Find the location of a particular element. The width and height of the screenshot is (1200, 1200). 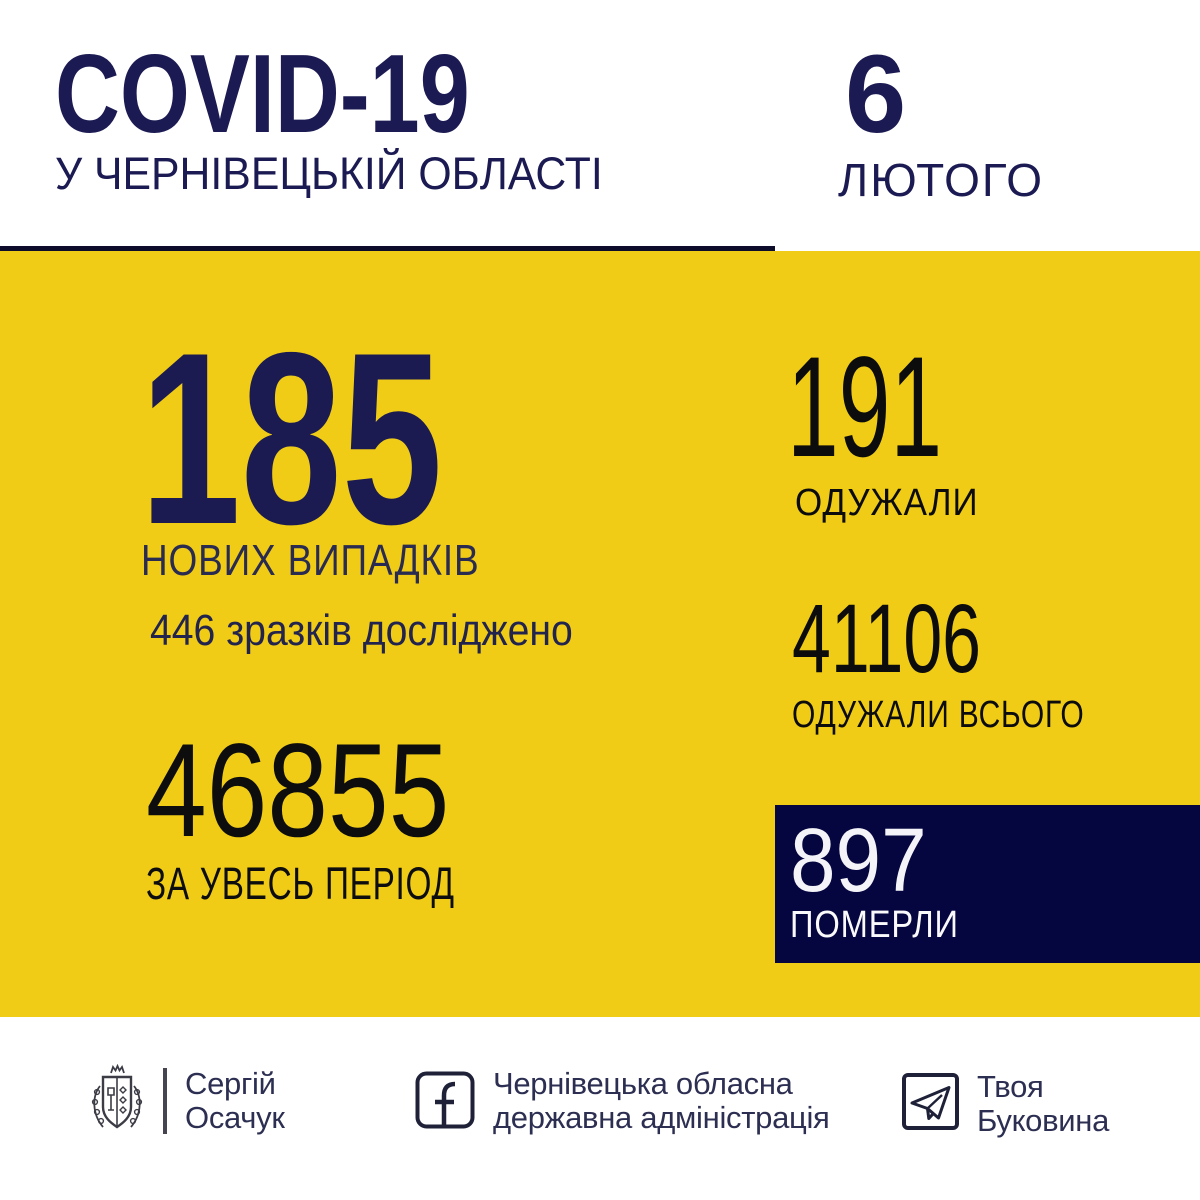

date-month: ЛЮТОГО is located at coordinates (941, 180).